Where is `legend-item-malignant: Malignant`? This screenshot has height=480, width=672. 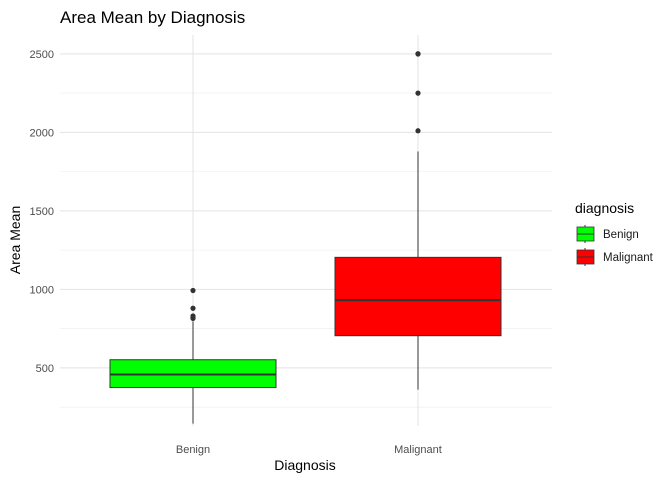 legend-item-malignant: Malignant is located at coordinates (615, 257).